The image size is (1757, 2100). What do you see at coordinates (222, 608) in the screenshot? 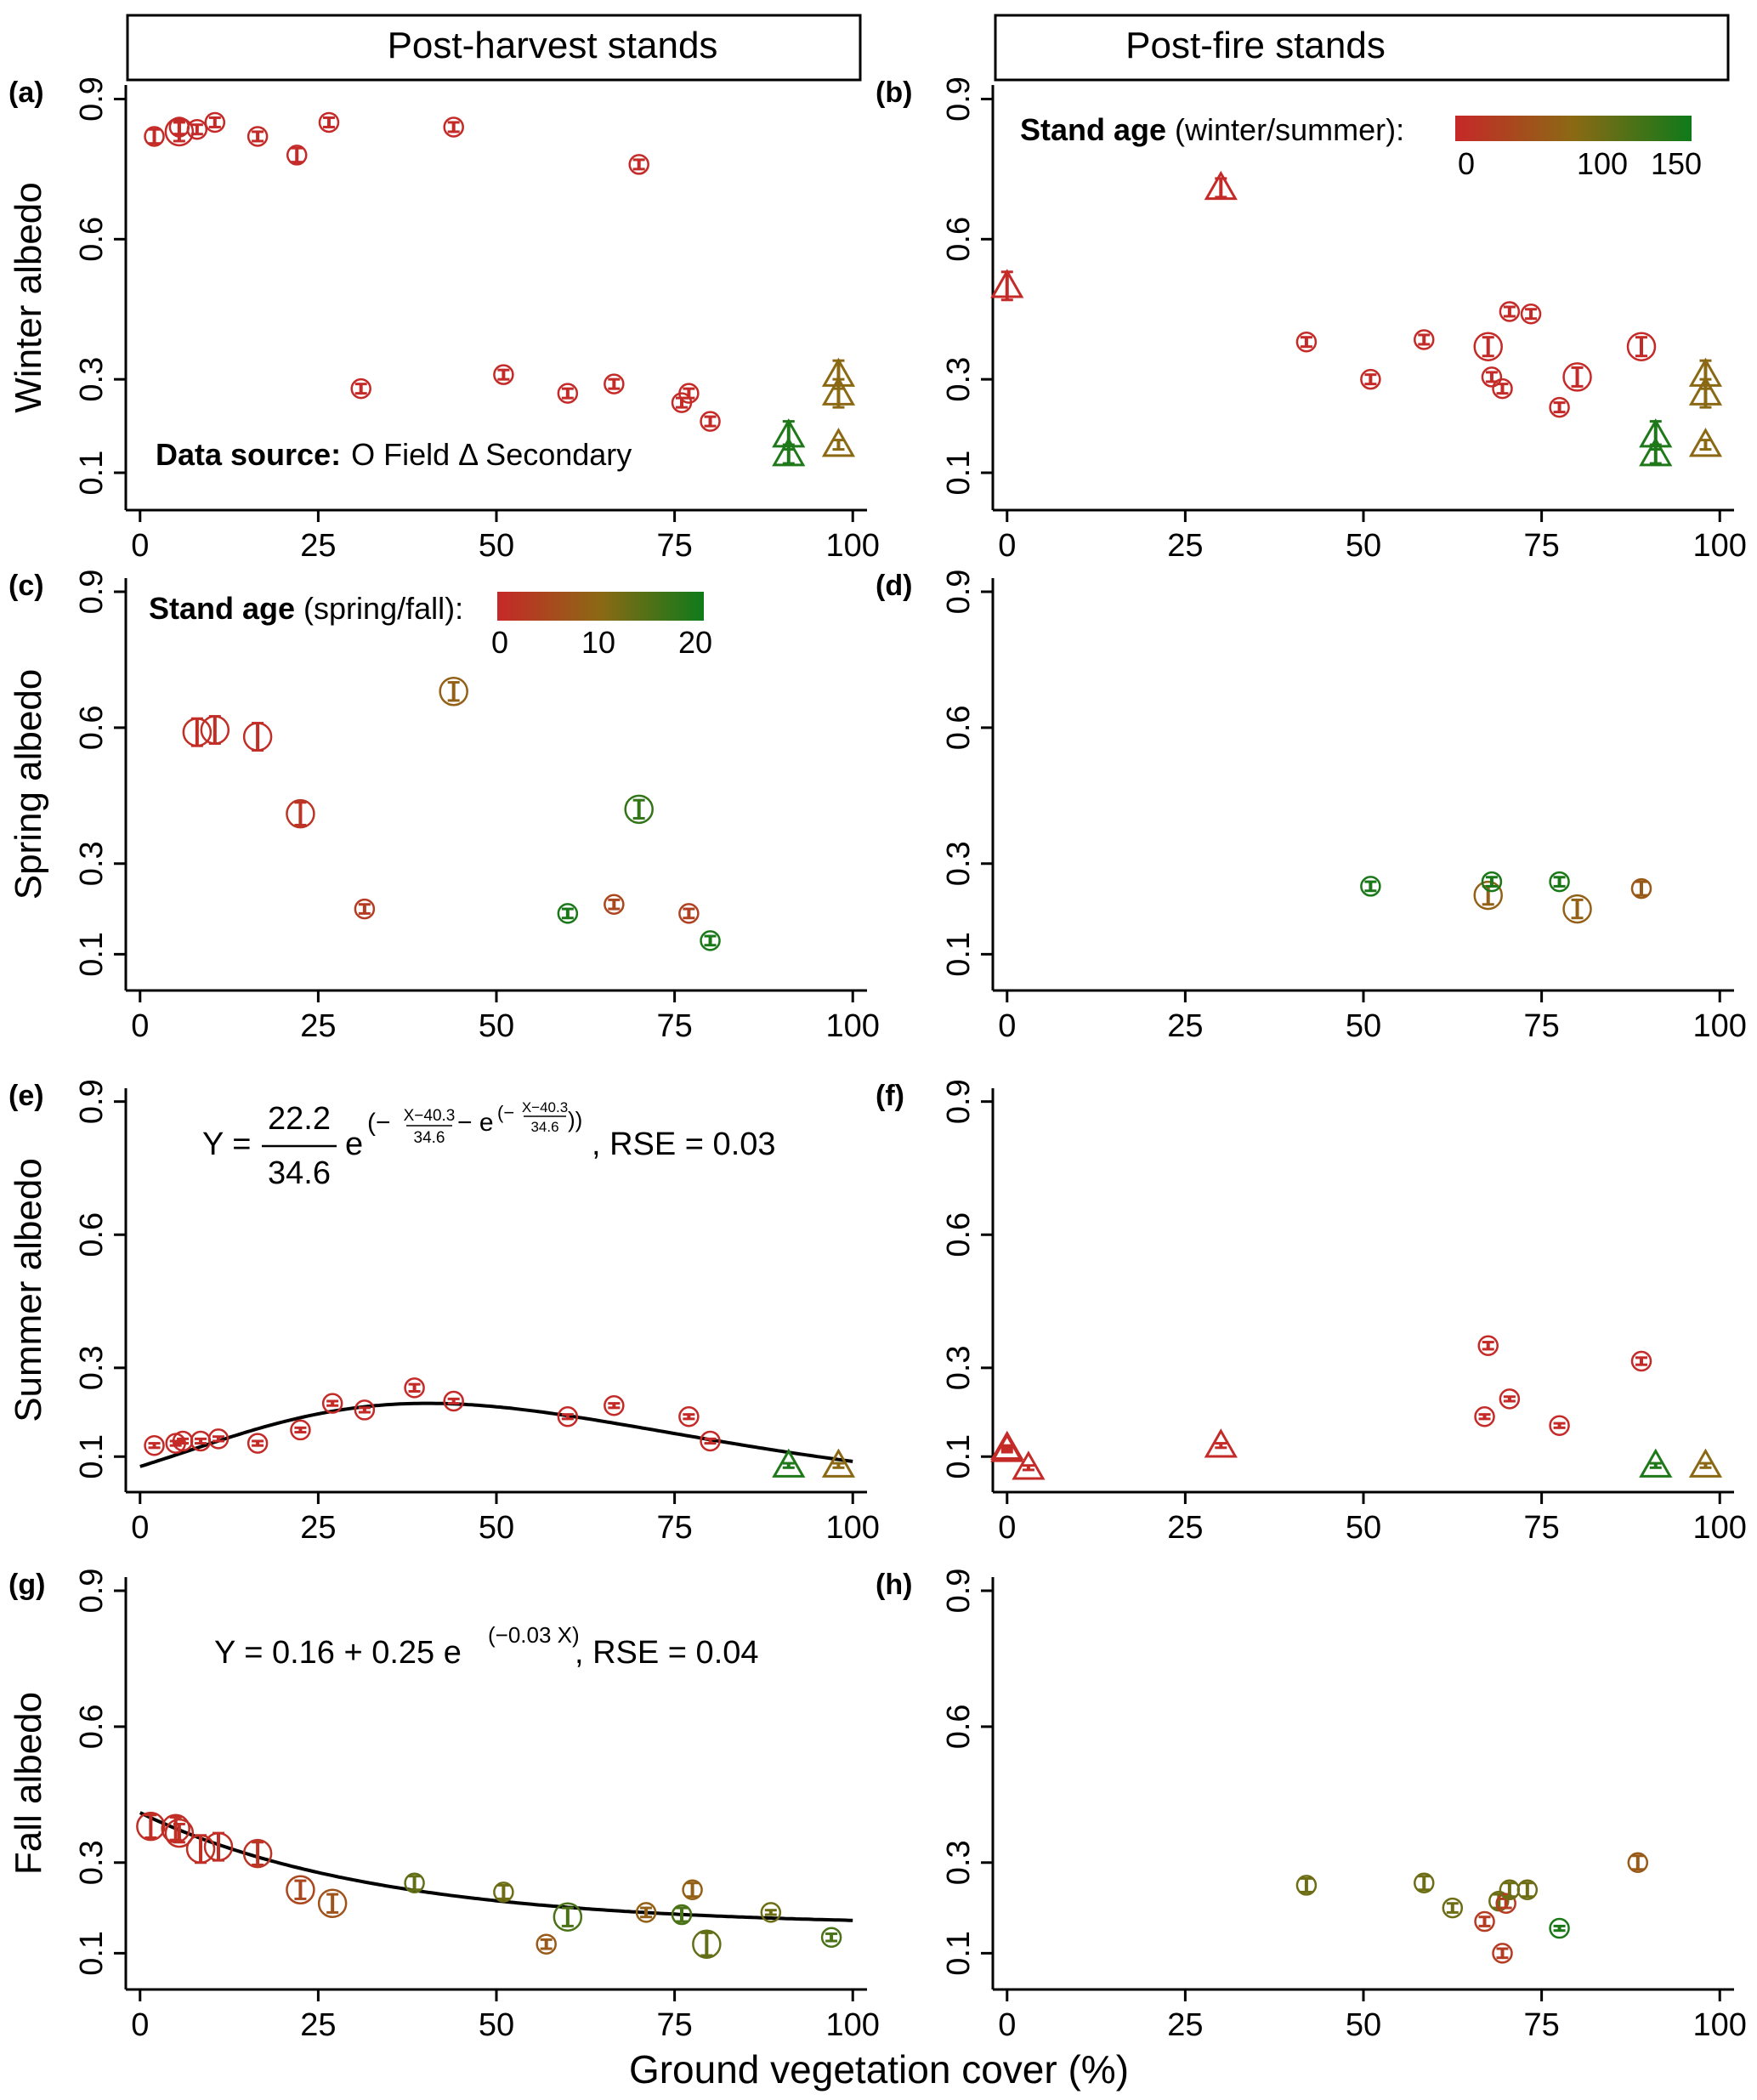
I see `legend-spring-bold: Stand age` at bounding box center [222, 608].